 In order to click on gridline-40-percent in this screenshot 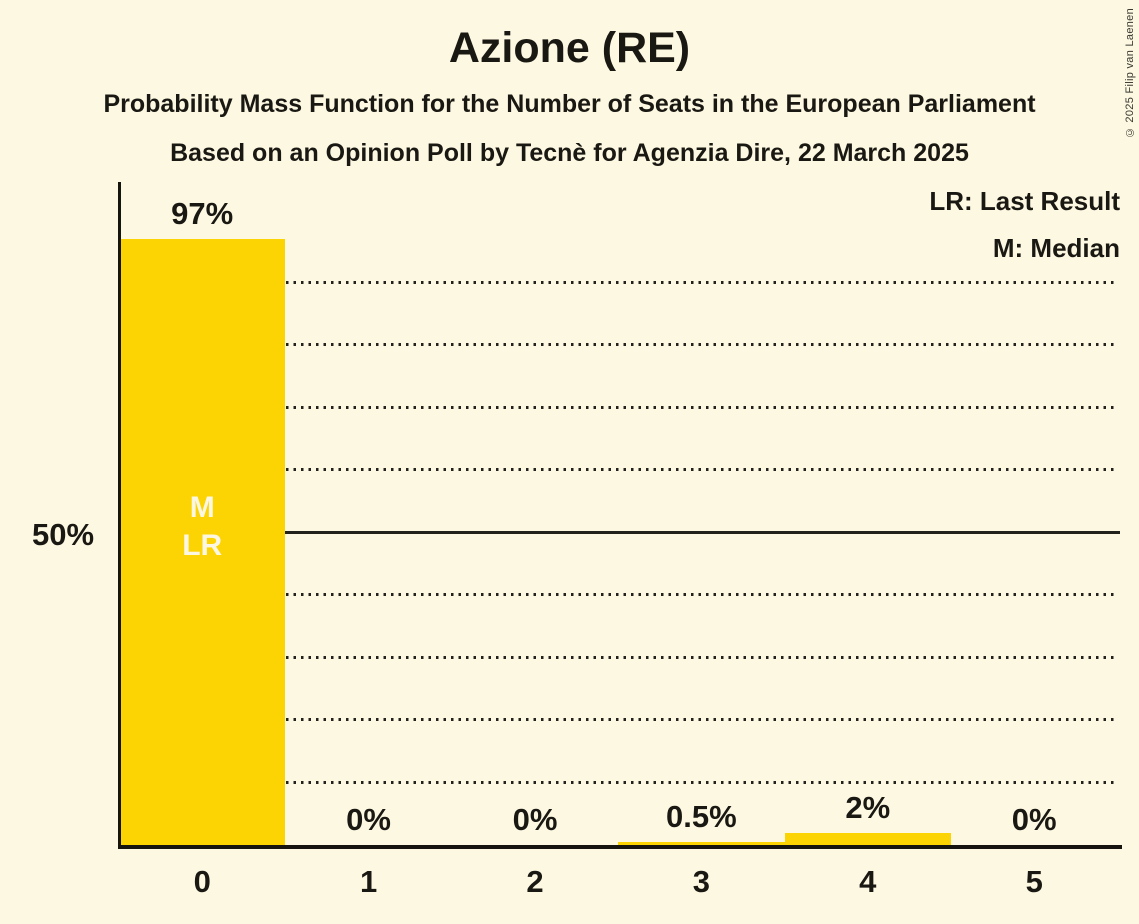, I will do `click(619, 594)`.